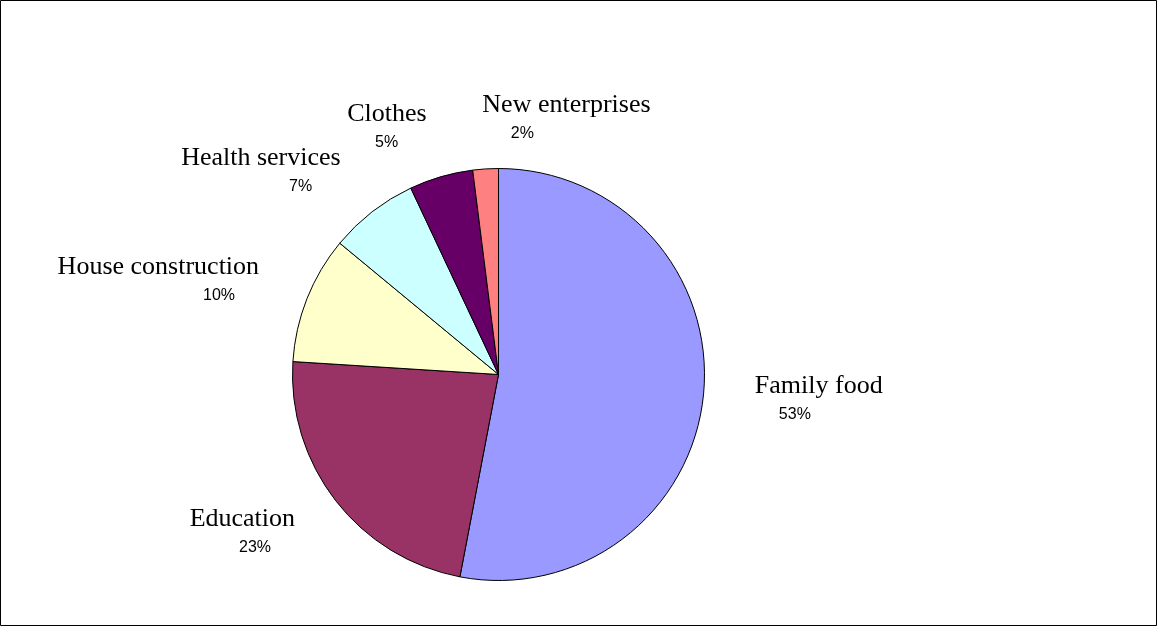  What do you see at coordinates (387, 142) in the screenshot?
I see `data-label: 5%` at bounding box center [387, 142].